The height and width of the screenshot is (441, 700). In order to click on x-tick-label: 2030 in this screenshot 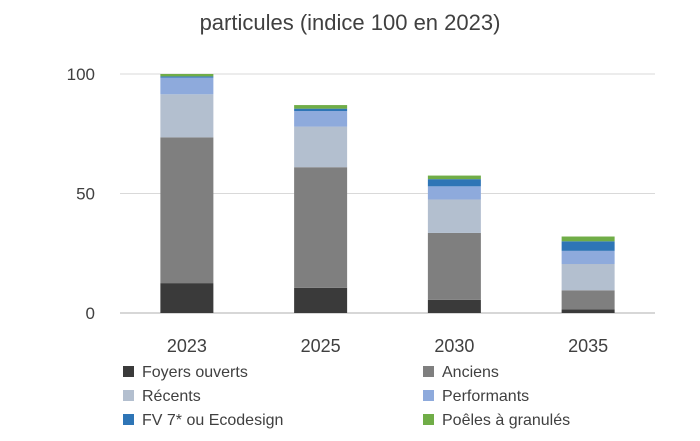, I will do `click(454, 346)`.